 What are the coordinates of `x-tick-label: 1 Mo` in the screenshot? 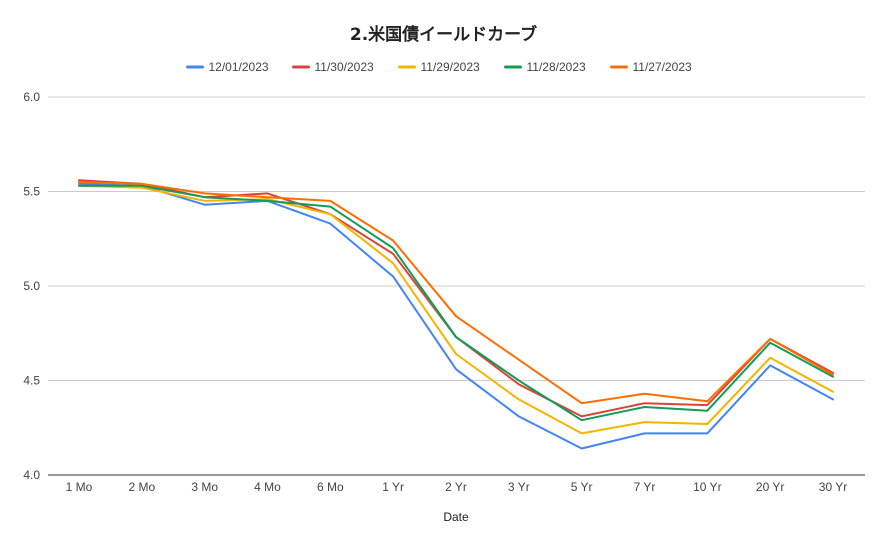 It's located at (79, 487).